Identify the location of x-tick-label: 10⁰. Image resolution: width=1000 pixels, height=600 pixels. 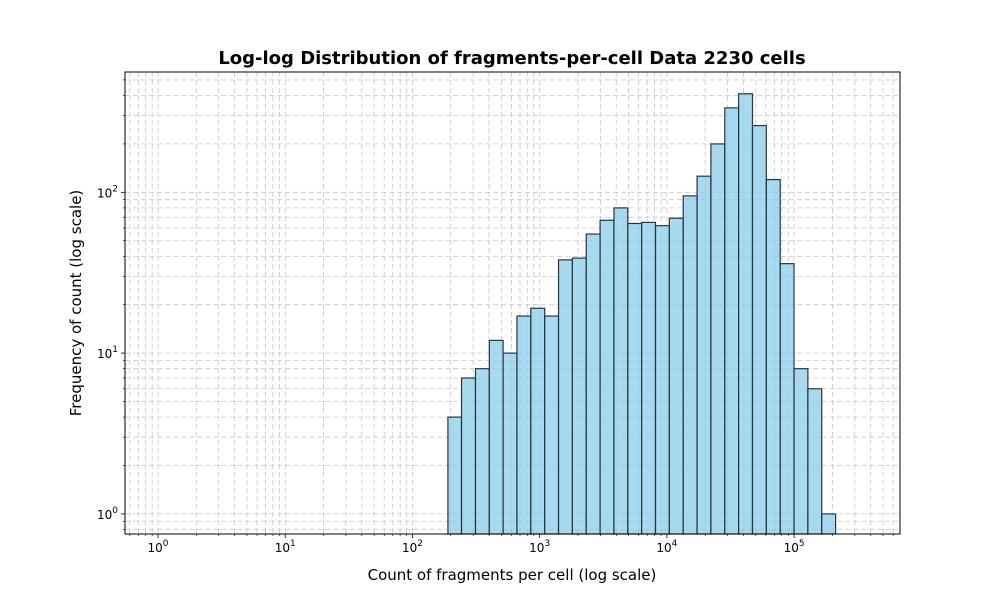
(158, 547).